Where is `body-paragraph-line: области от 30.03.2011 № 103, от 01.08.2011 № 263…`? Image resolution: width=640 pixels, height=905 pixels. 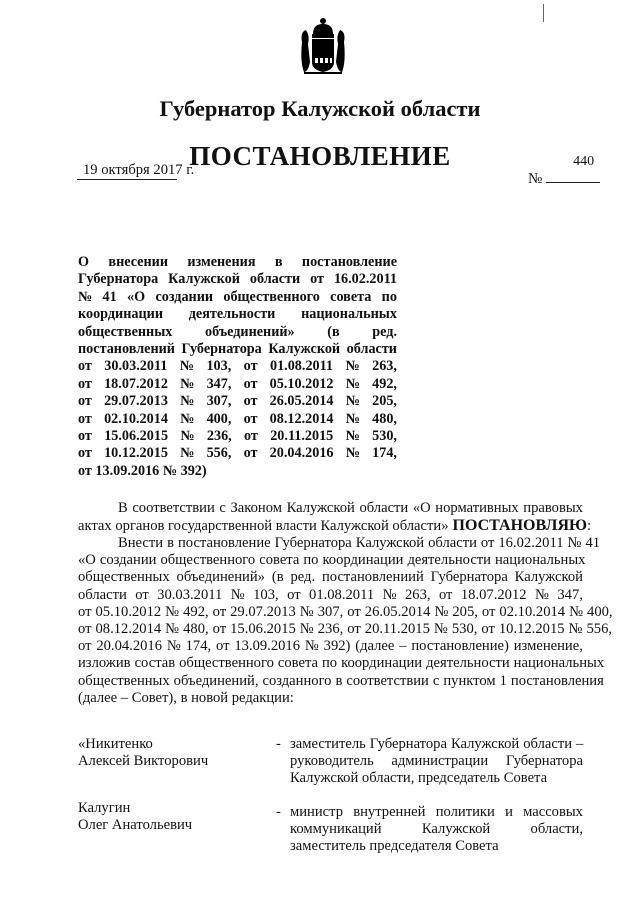
body-paragraph-line: области от 30.03.2011 № 103, от 01.08.2011 № 263… is located at coordinates (330, 595).